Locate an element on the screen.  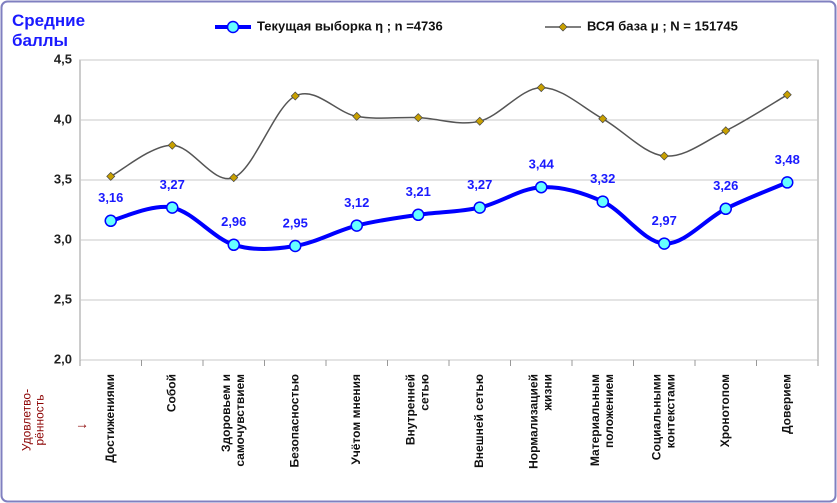
x-tick-label: Доверием is located at coordinates (786, 404).